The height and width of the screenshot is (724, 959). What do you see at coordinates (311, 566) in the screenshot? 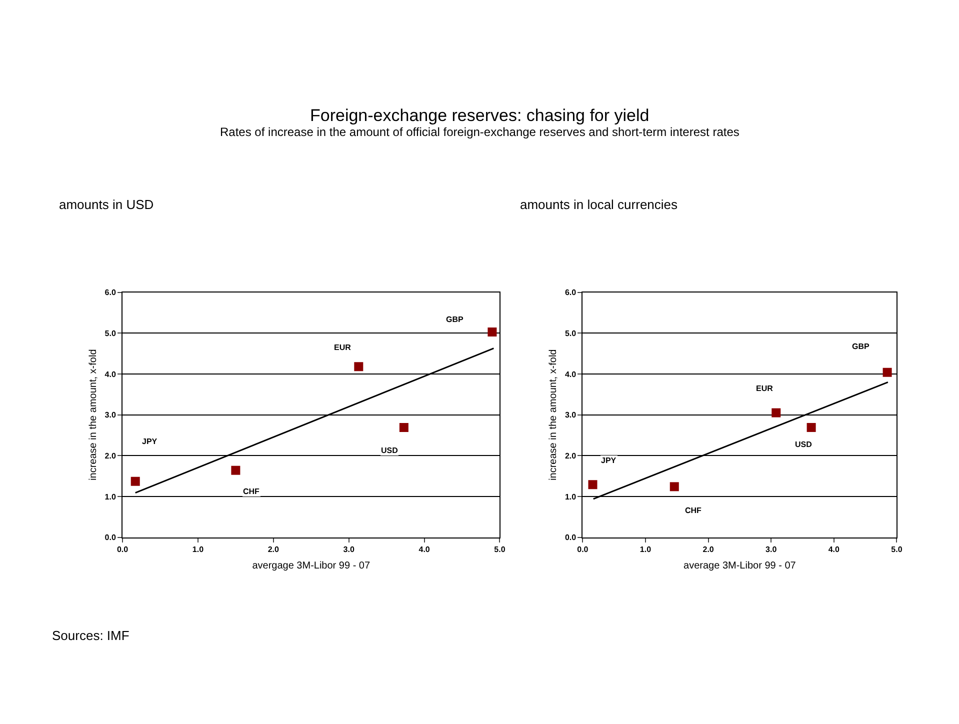
I see `x-axis-title: avergage 3M-Libor 99 - 07` at bounding box center [311, 566].